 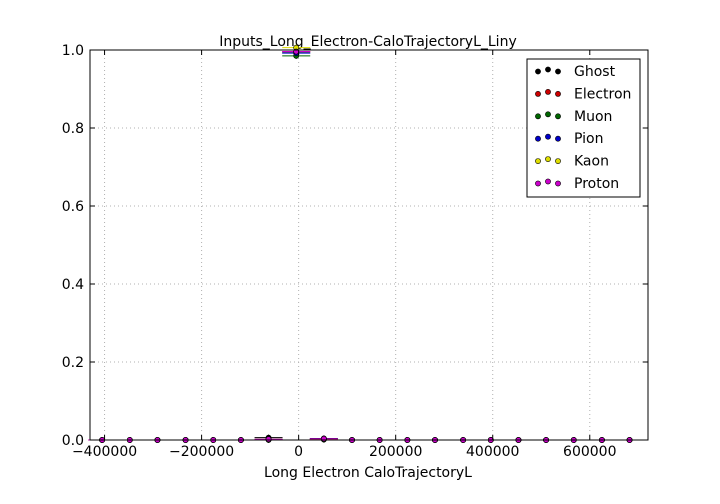 I want to click on legend-label: Kaon, so click(x=591, y=162).